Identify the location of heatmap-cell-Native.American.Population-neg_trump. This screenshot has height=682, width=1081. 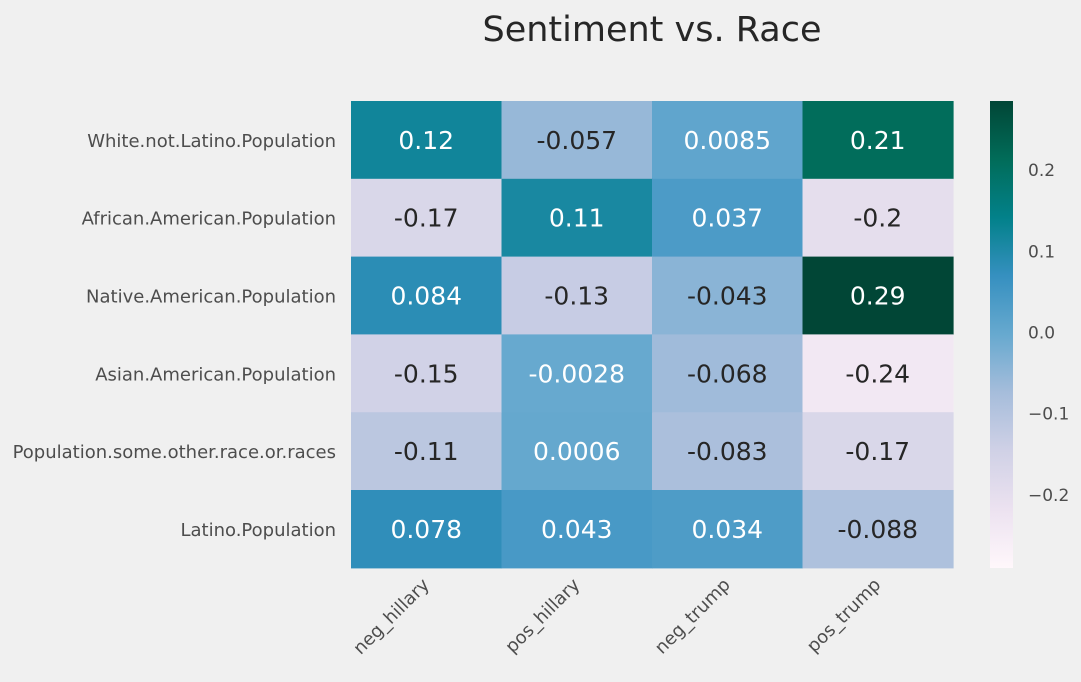
(728, 295).